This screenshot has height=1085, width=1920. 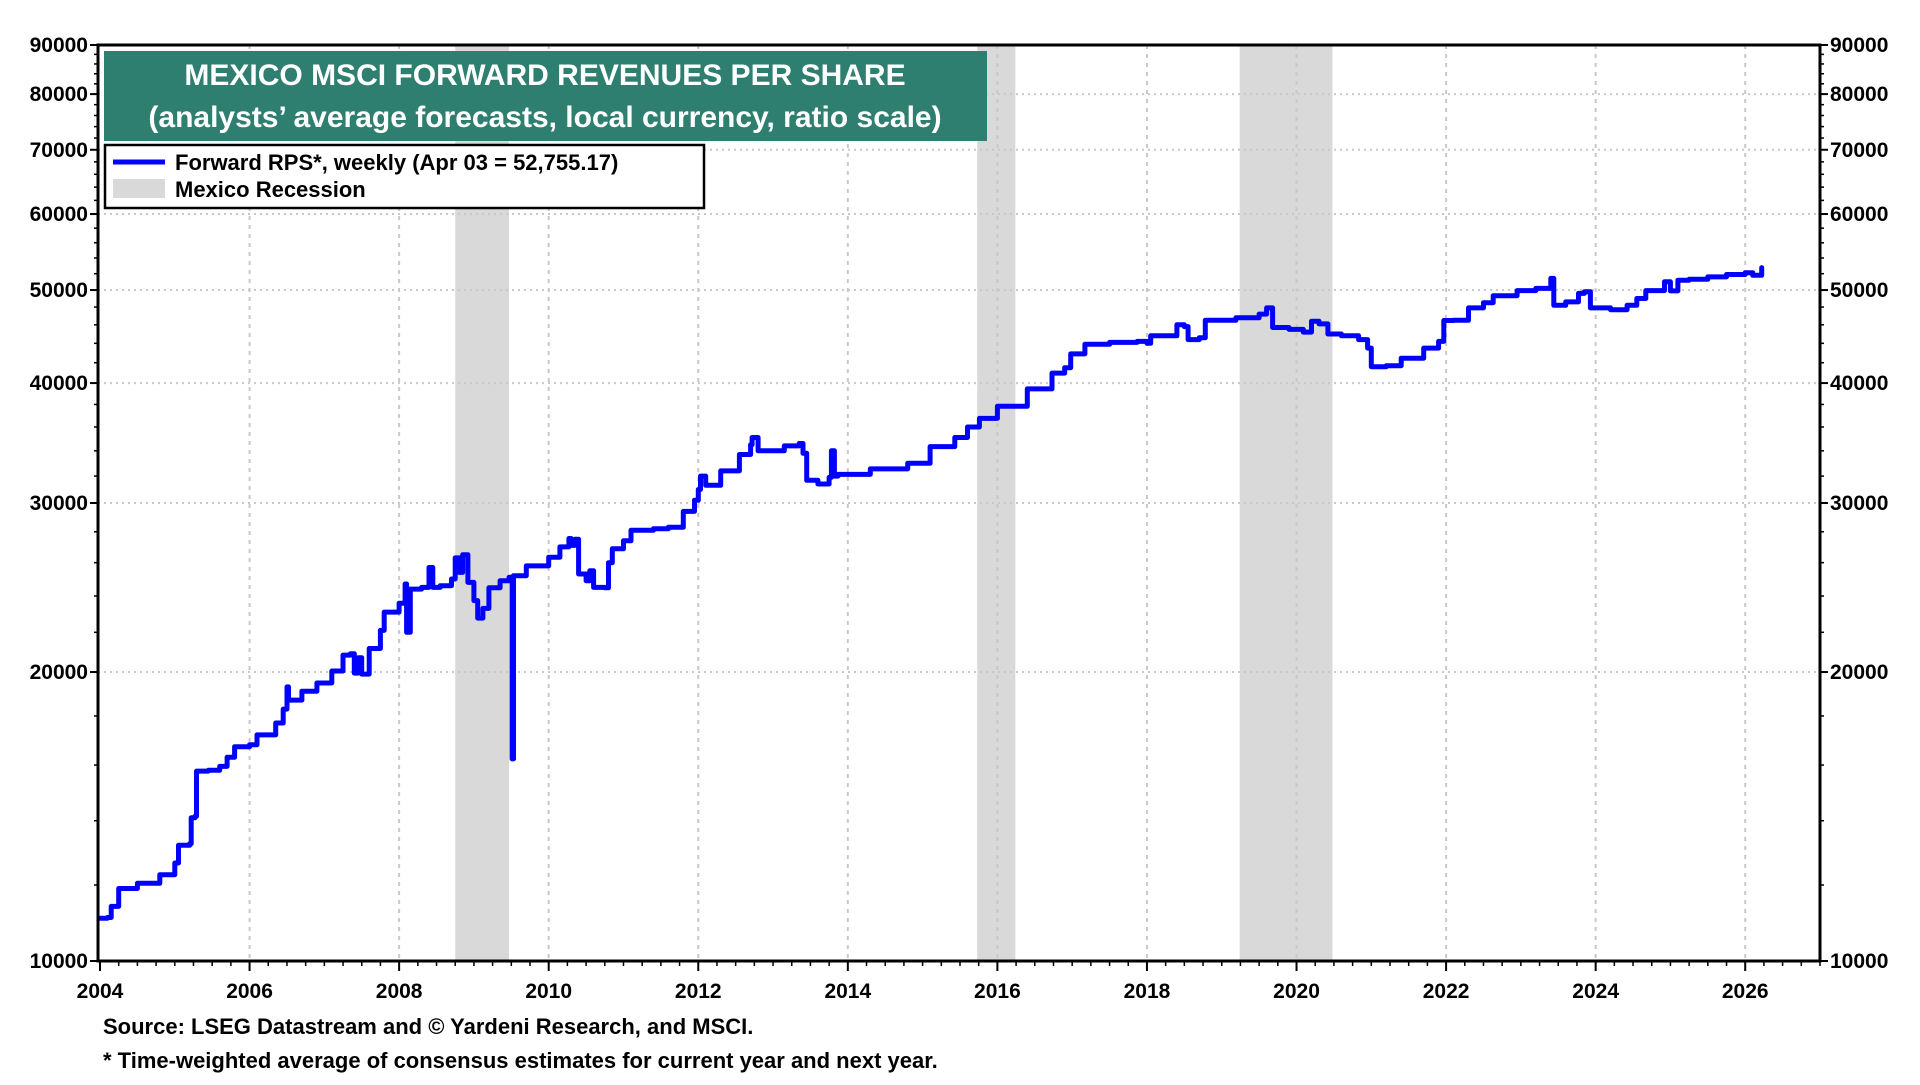 I want to click on y-tick-label-left: 40000, so click(x=59, y=383).